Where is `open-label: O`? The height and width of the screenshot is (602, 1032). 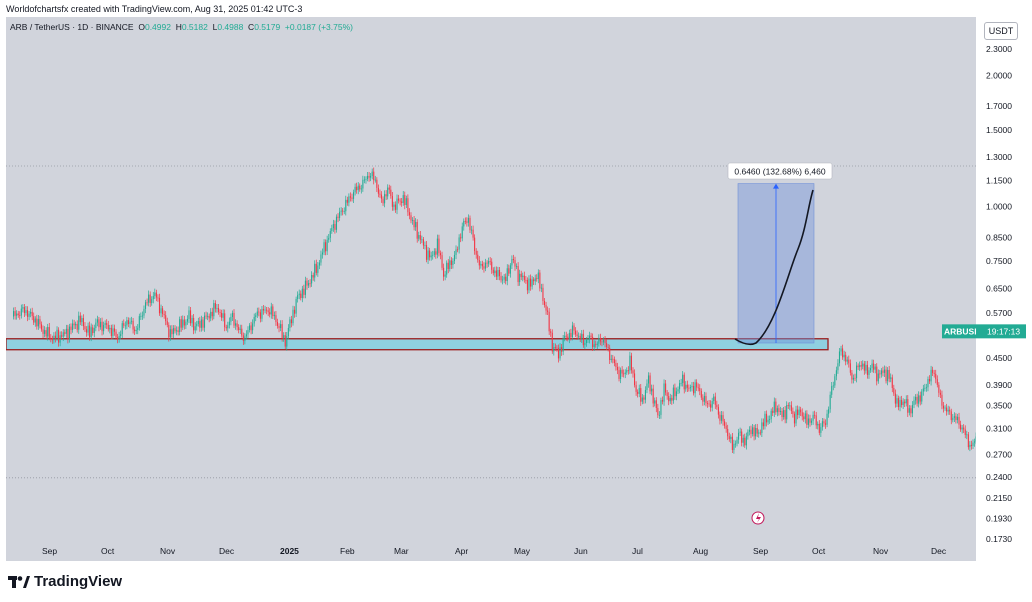
open-label: O is located at coordinates (141, 27).